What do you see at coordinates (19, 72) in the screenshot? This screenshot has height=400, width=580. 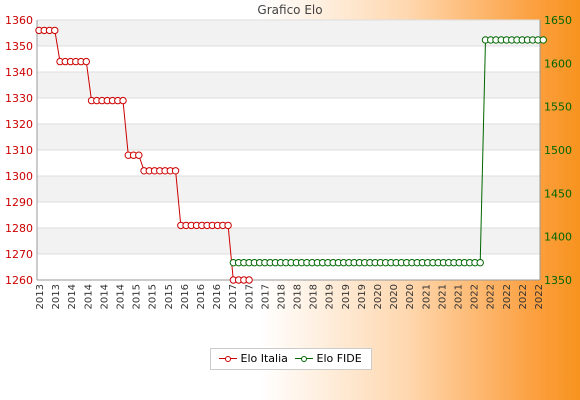 I see `y-left-tick-label: 1340` at bounding box center [19, 72].